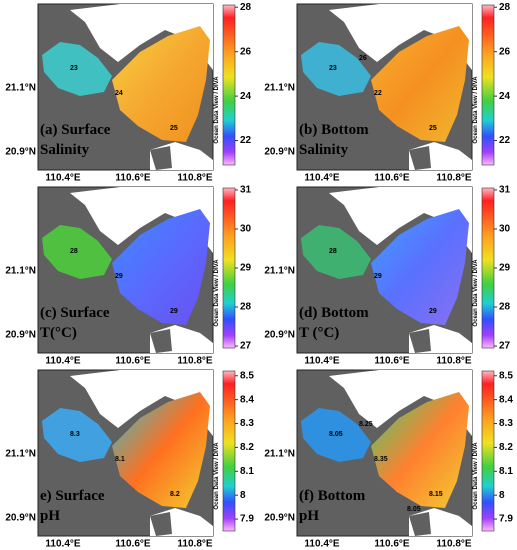  I want to click on contour-label: 8.05, so click(414, 509).